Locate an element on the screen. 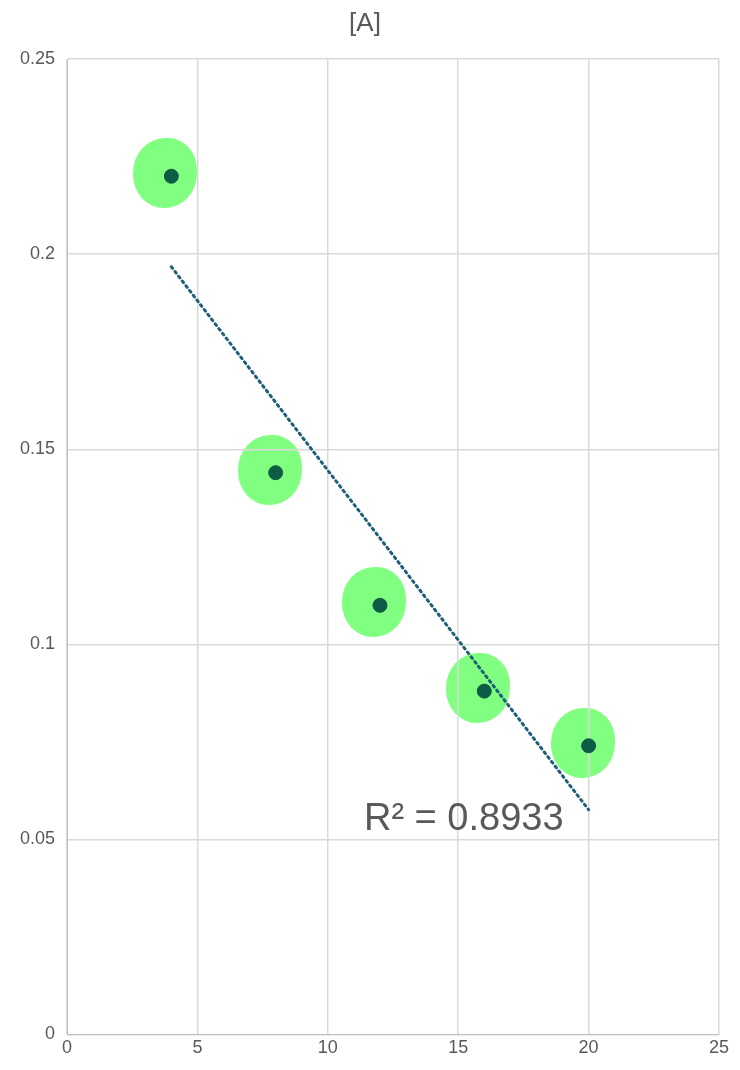 The image size is (740, 1070). y-tick-label: 0.05 is located at coordinates (37, 838).